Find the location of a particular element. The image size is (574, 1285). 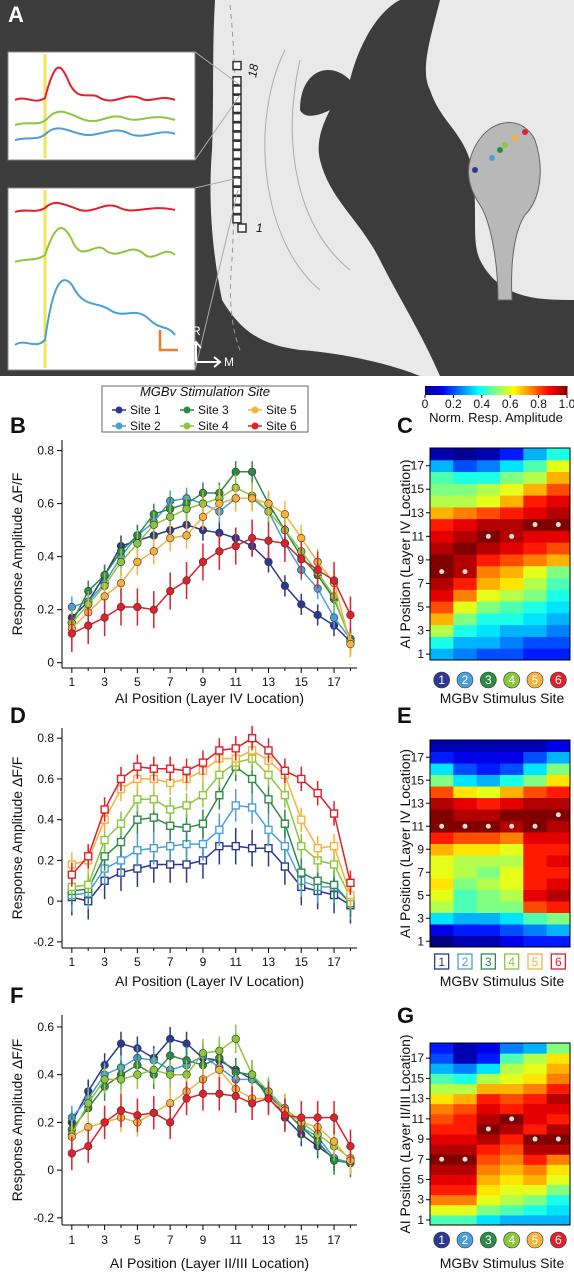

y-tick-label: 7 is located at coordinates (420, 583).